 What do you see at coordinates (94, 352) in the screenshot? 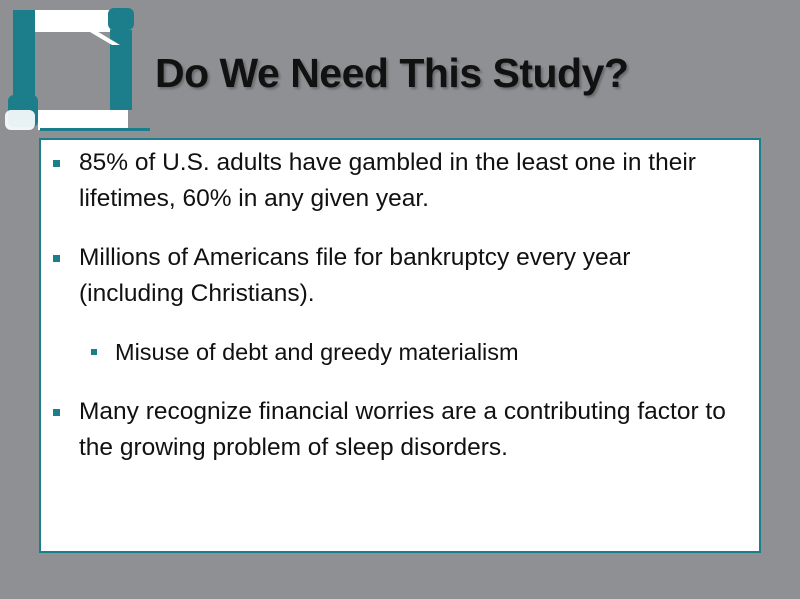
I see `sub-bullet-icon` at bounding box center [94, 352].